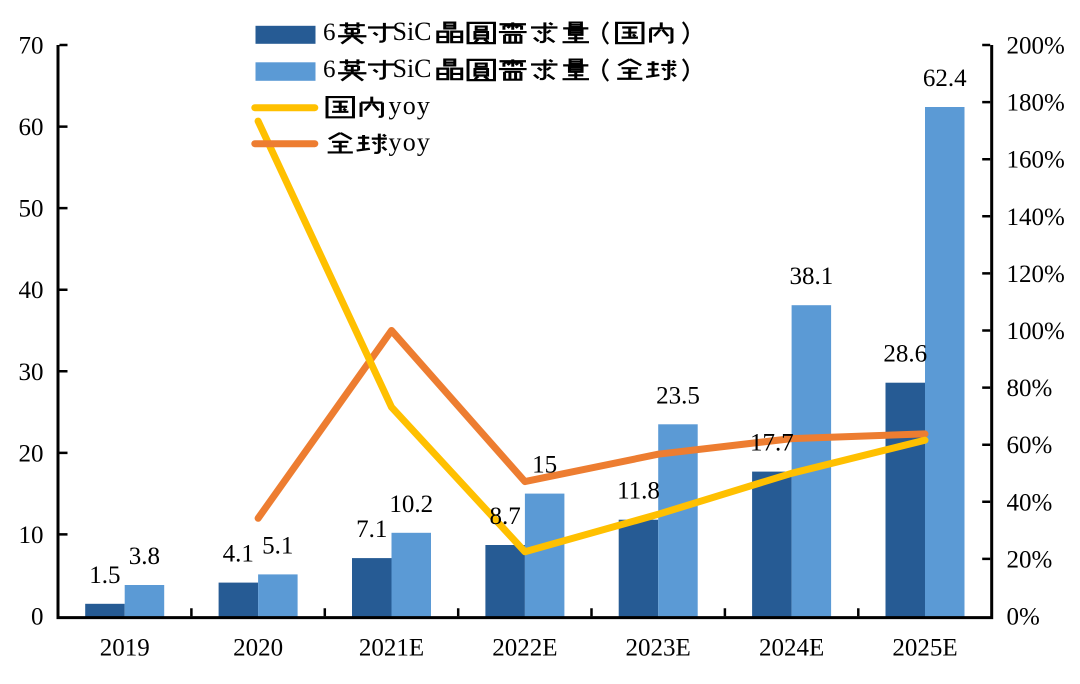  What do you see at coordinates (504, 516) in the screenshot?
I see `svg-text: 8.7` at bounding box center [504, 516].